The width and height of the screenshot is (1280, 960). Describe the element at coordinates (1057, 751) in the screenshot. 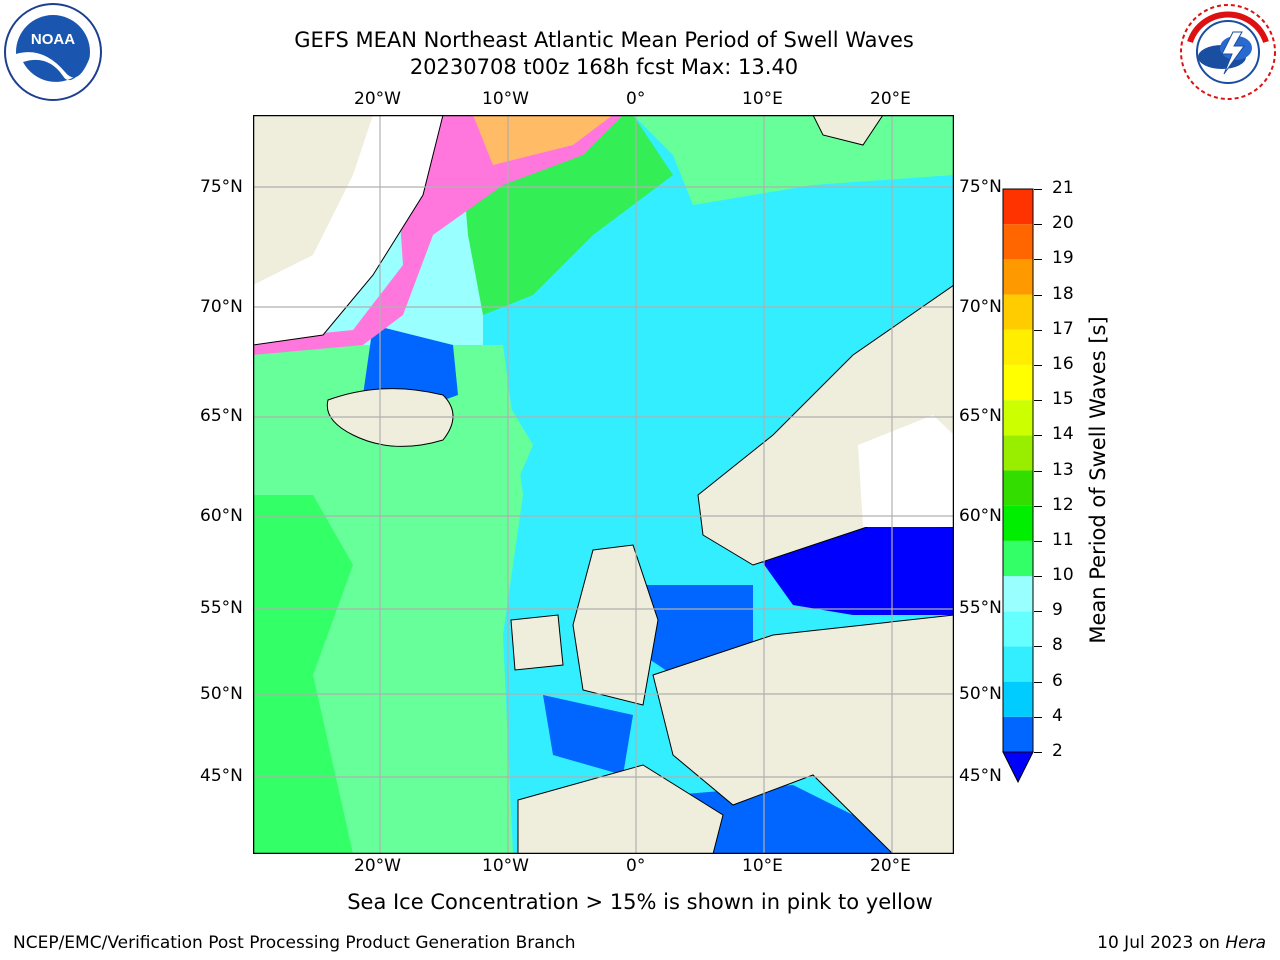

I see `colorbar-tick-label: 2` at that location.